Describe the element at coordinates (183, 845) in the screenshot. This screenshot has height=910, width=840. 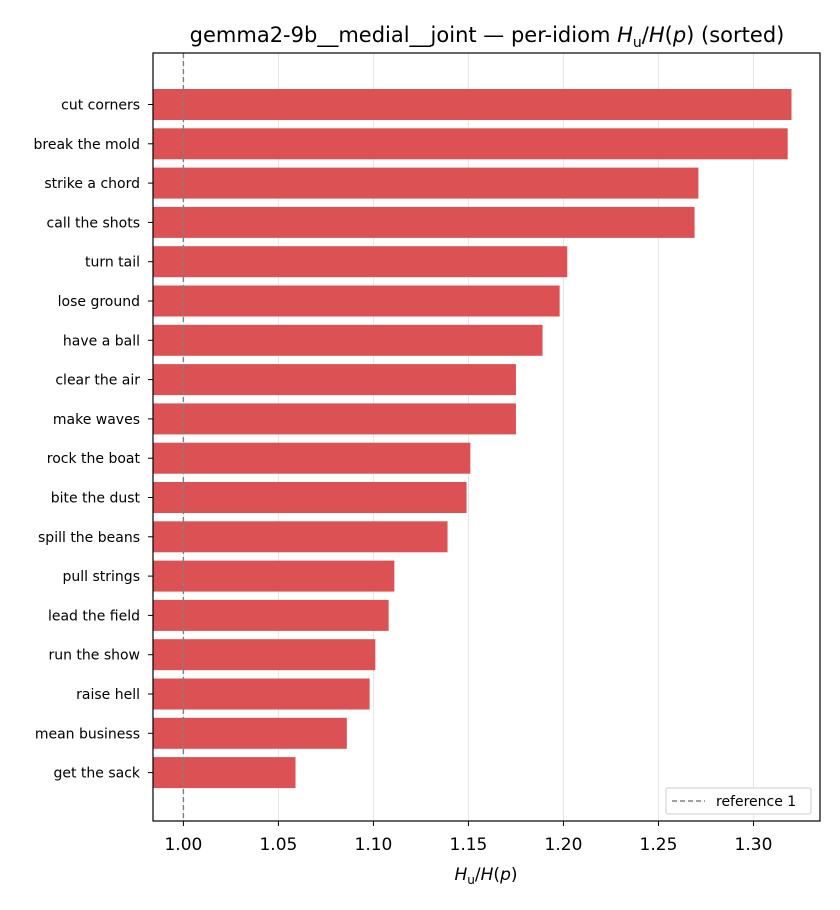
I see `x-tick-label: 1.00` at that location.